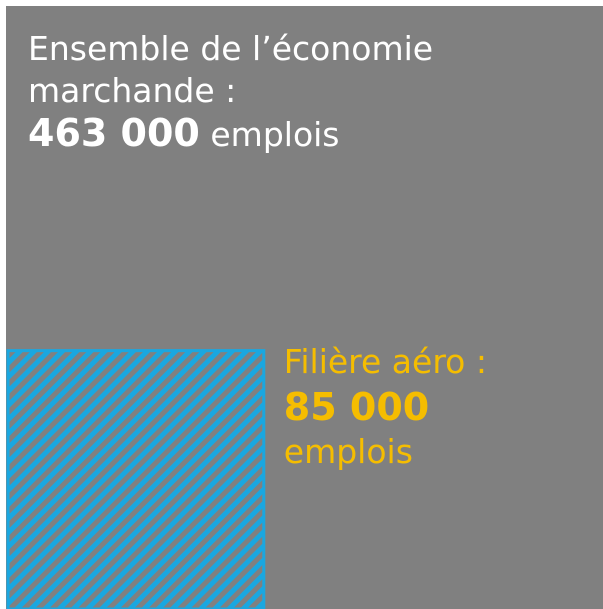  I want to click on value-label: 85 000, so click(356, 406).